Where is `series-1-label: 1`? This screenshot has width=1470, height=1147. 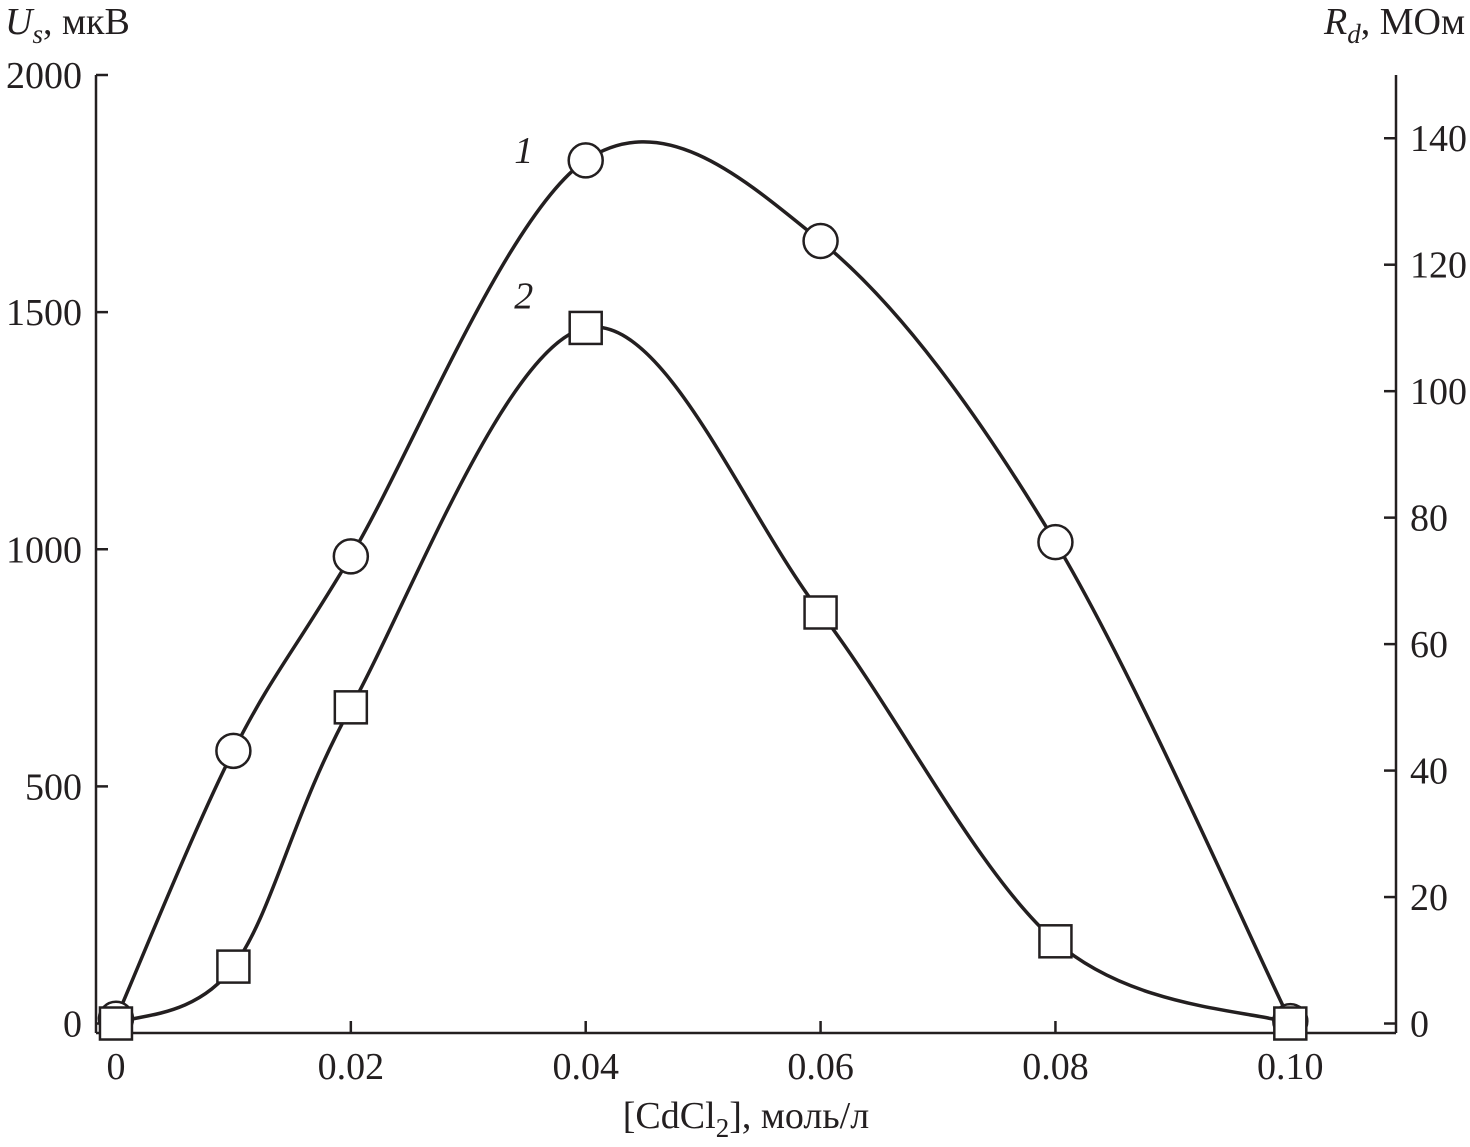
series-1-label: 1 is located at coordinates (523, 151).